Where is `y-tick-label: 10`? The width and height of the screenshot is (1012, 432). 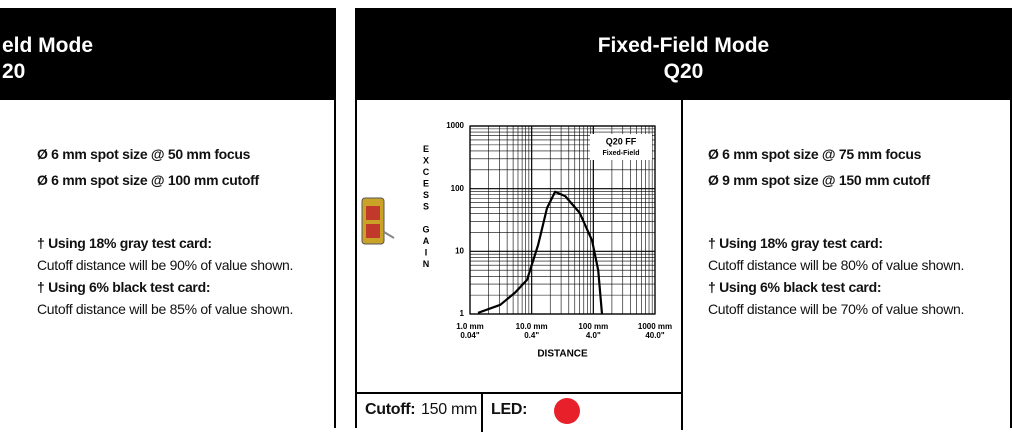 y-tick-label: 10 is located at coordinates (459, 250).